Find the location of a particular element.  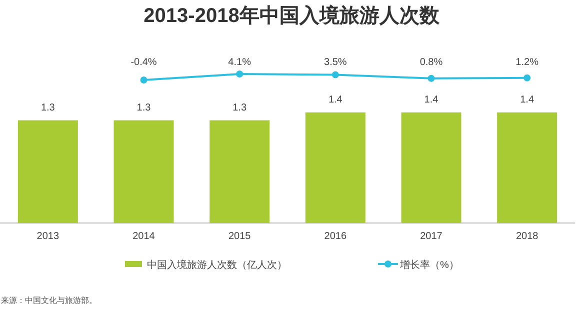

x-tick-label: 2018 is located at coordinates (527, 236).